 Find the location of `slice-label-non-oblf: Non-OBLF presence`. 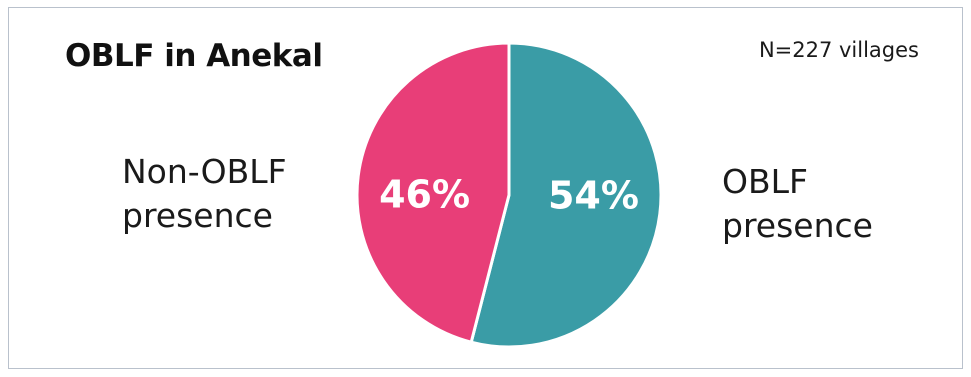

slice-label-non-oblf: Non-OBLF presence is located at coordinates (204, 194).